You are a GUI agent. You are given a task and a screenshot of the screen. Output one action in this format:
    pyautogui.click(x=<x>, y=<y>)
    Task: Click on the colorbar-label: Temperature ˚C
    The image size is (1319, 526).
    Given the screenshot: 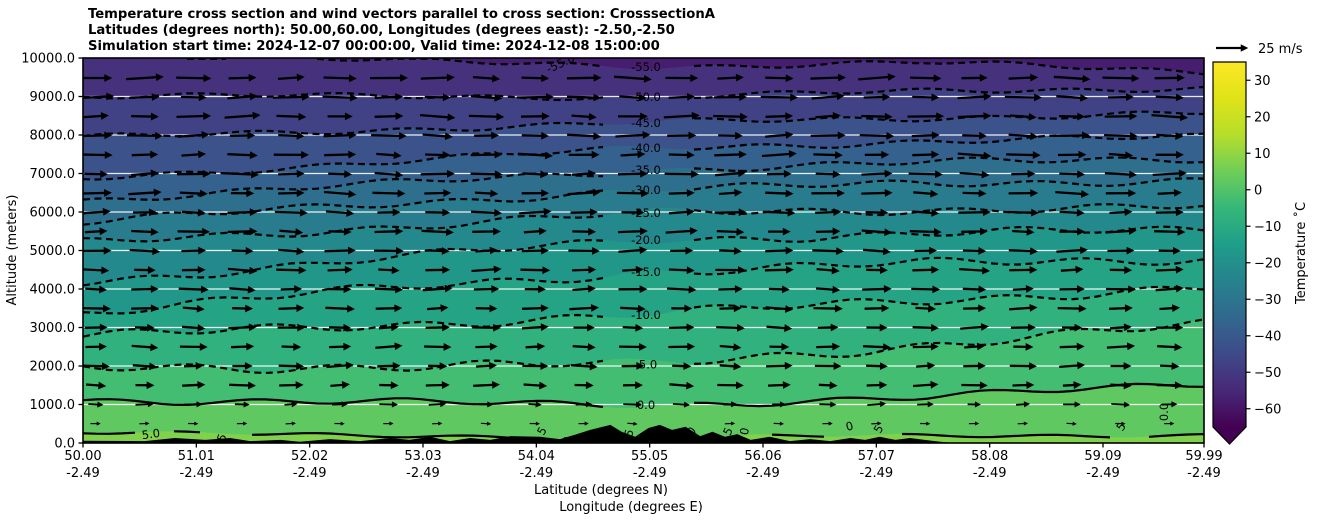 What is the action you would take?
    pyautogui.click(x=1301, y=253)
    